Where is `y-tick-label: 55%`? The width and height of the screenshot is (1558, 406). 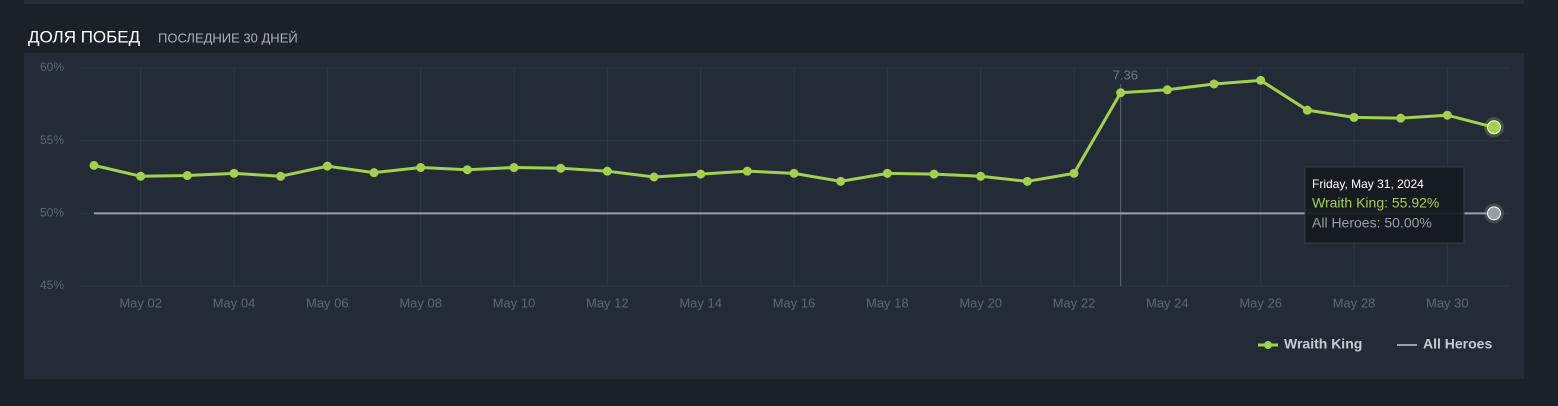 y-tick-label: 55% is located at coordinates (52, 140).